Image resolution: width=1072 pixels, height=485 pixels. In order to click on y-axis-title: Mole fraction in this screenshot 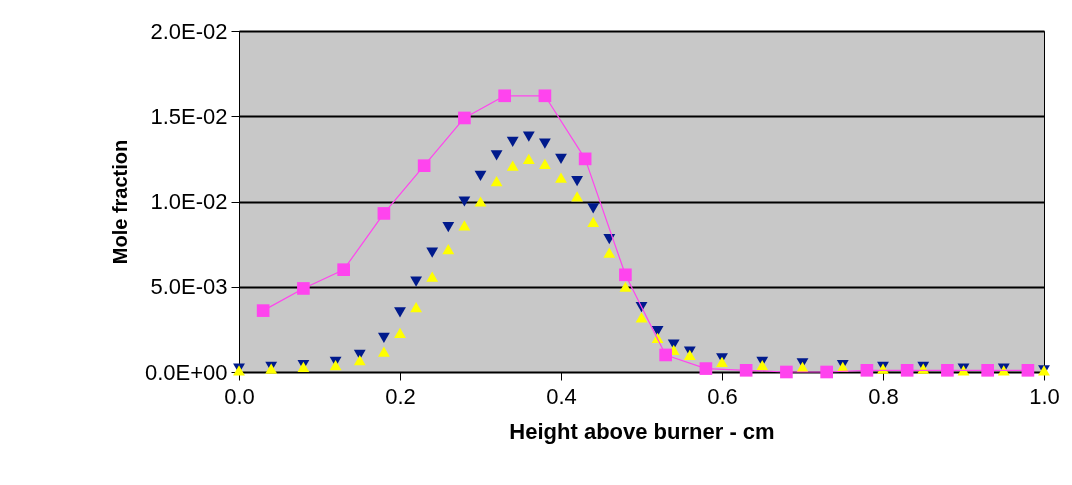, I will do `click(119, 202)`.